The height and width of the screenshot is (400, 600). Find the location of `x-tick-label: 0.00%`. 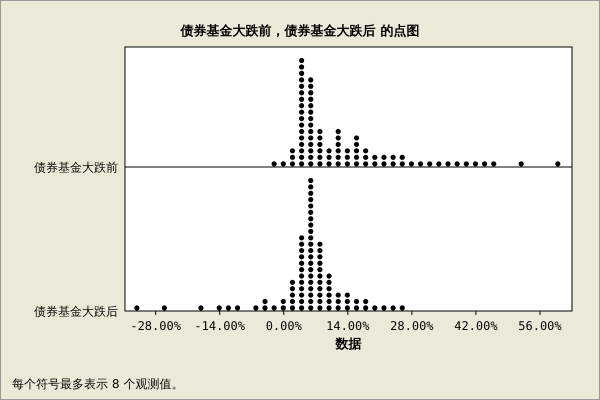

x-tick-label: 0.00% is located at coordinates (284, 326).